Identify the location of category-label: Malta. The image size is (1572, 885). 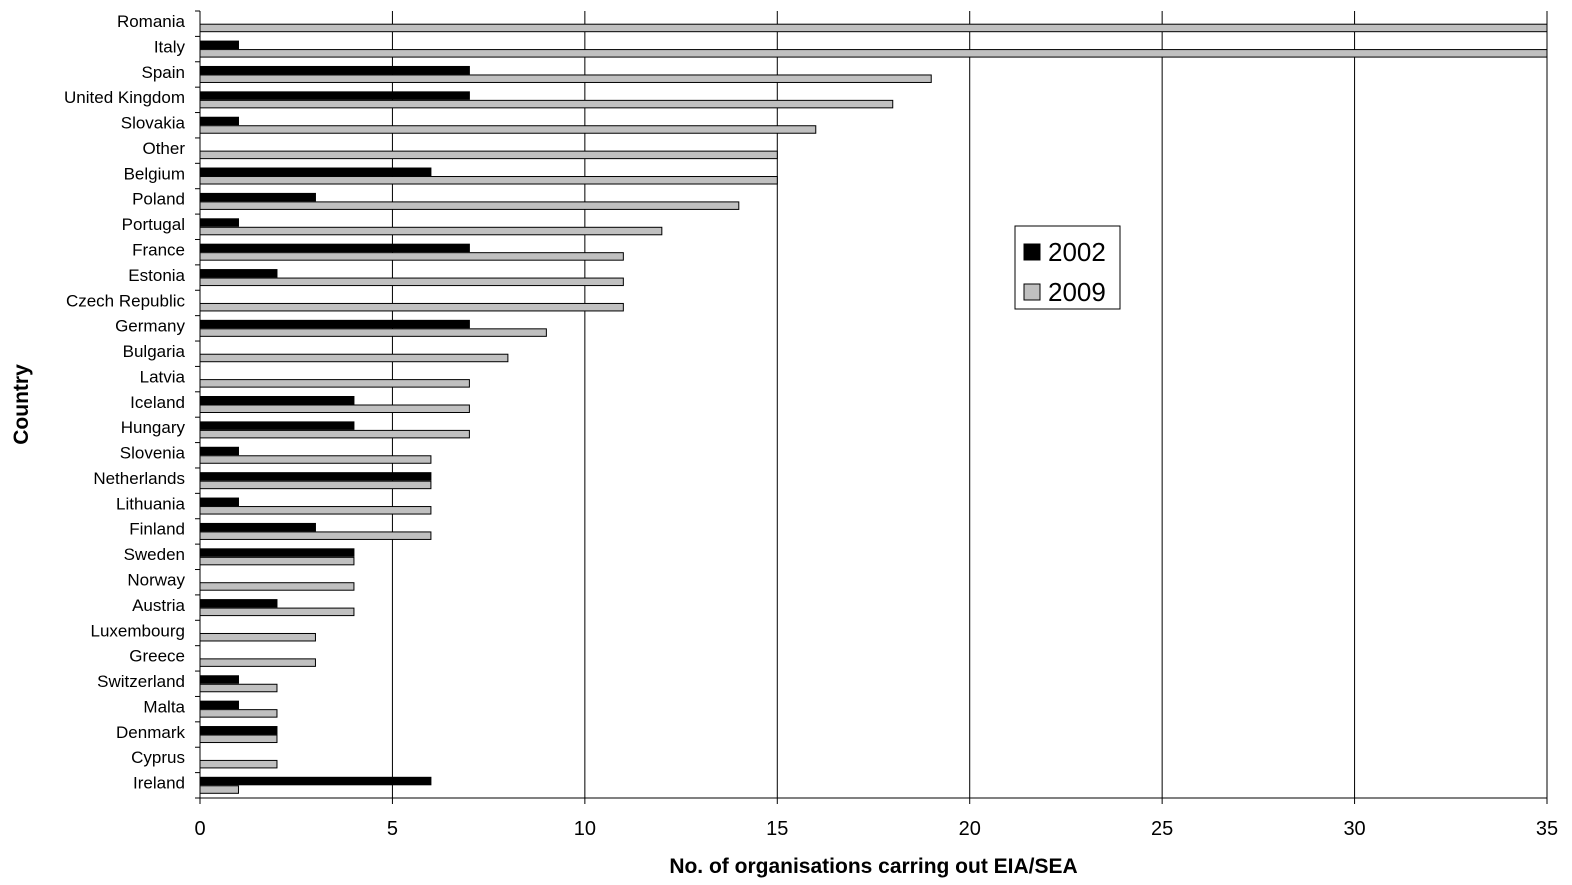
(164, 706).